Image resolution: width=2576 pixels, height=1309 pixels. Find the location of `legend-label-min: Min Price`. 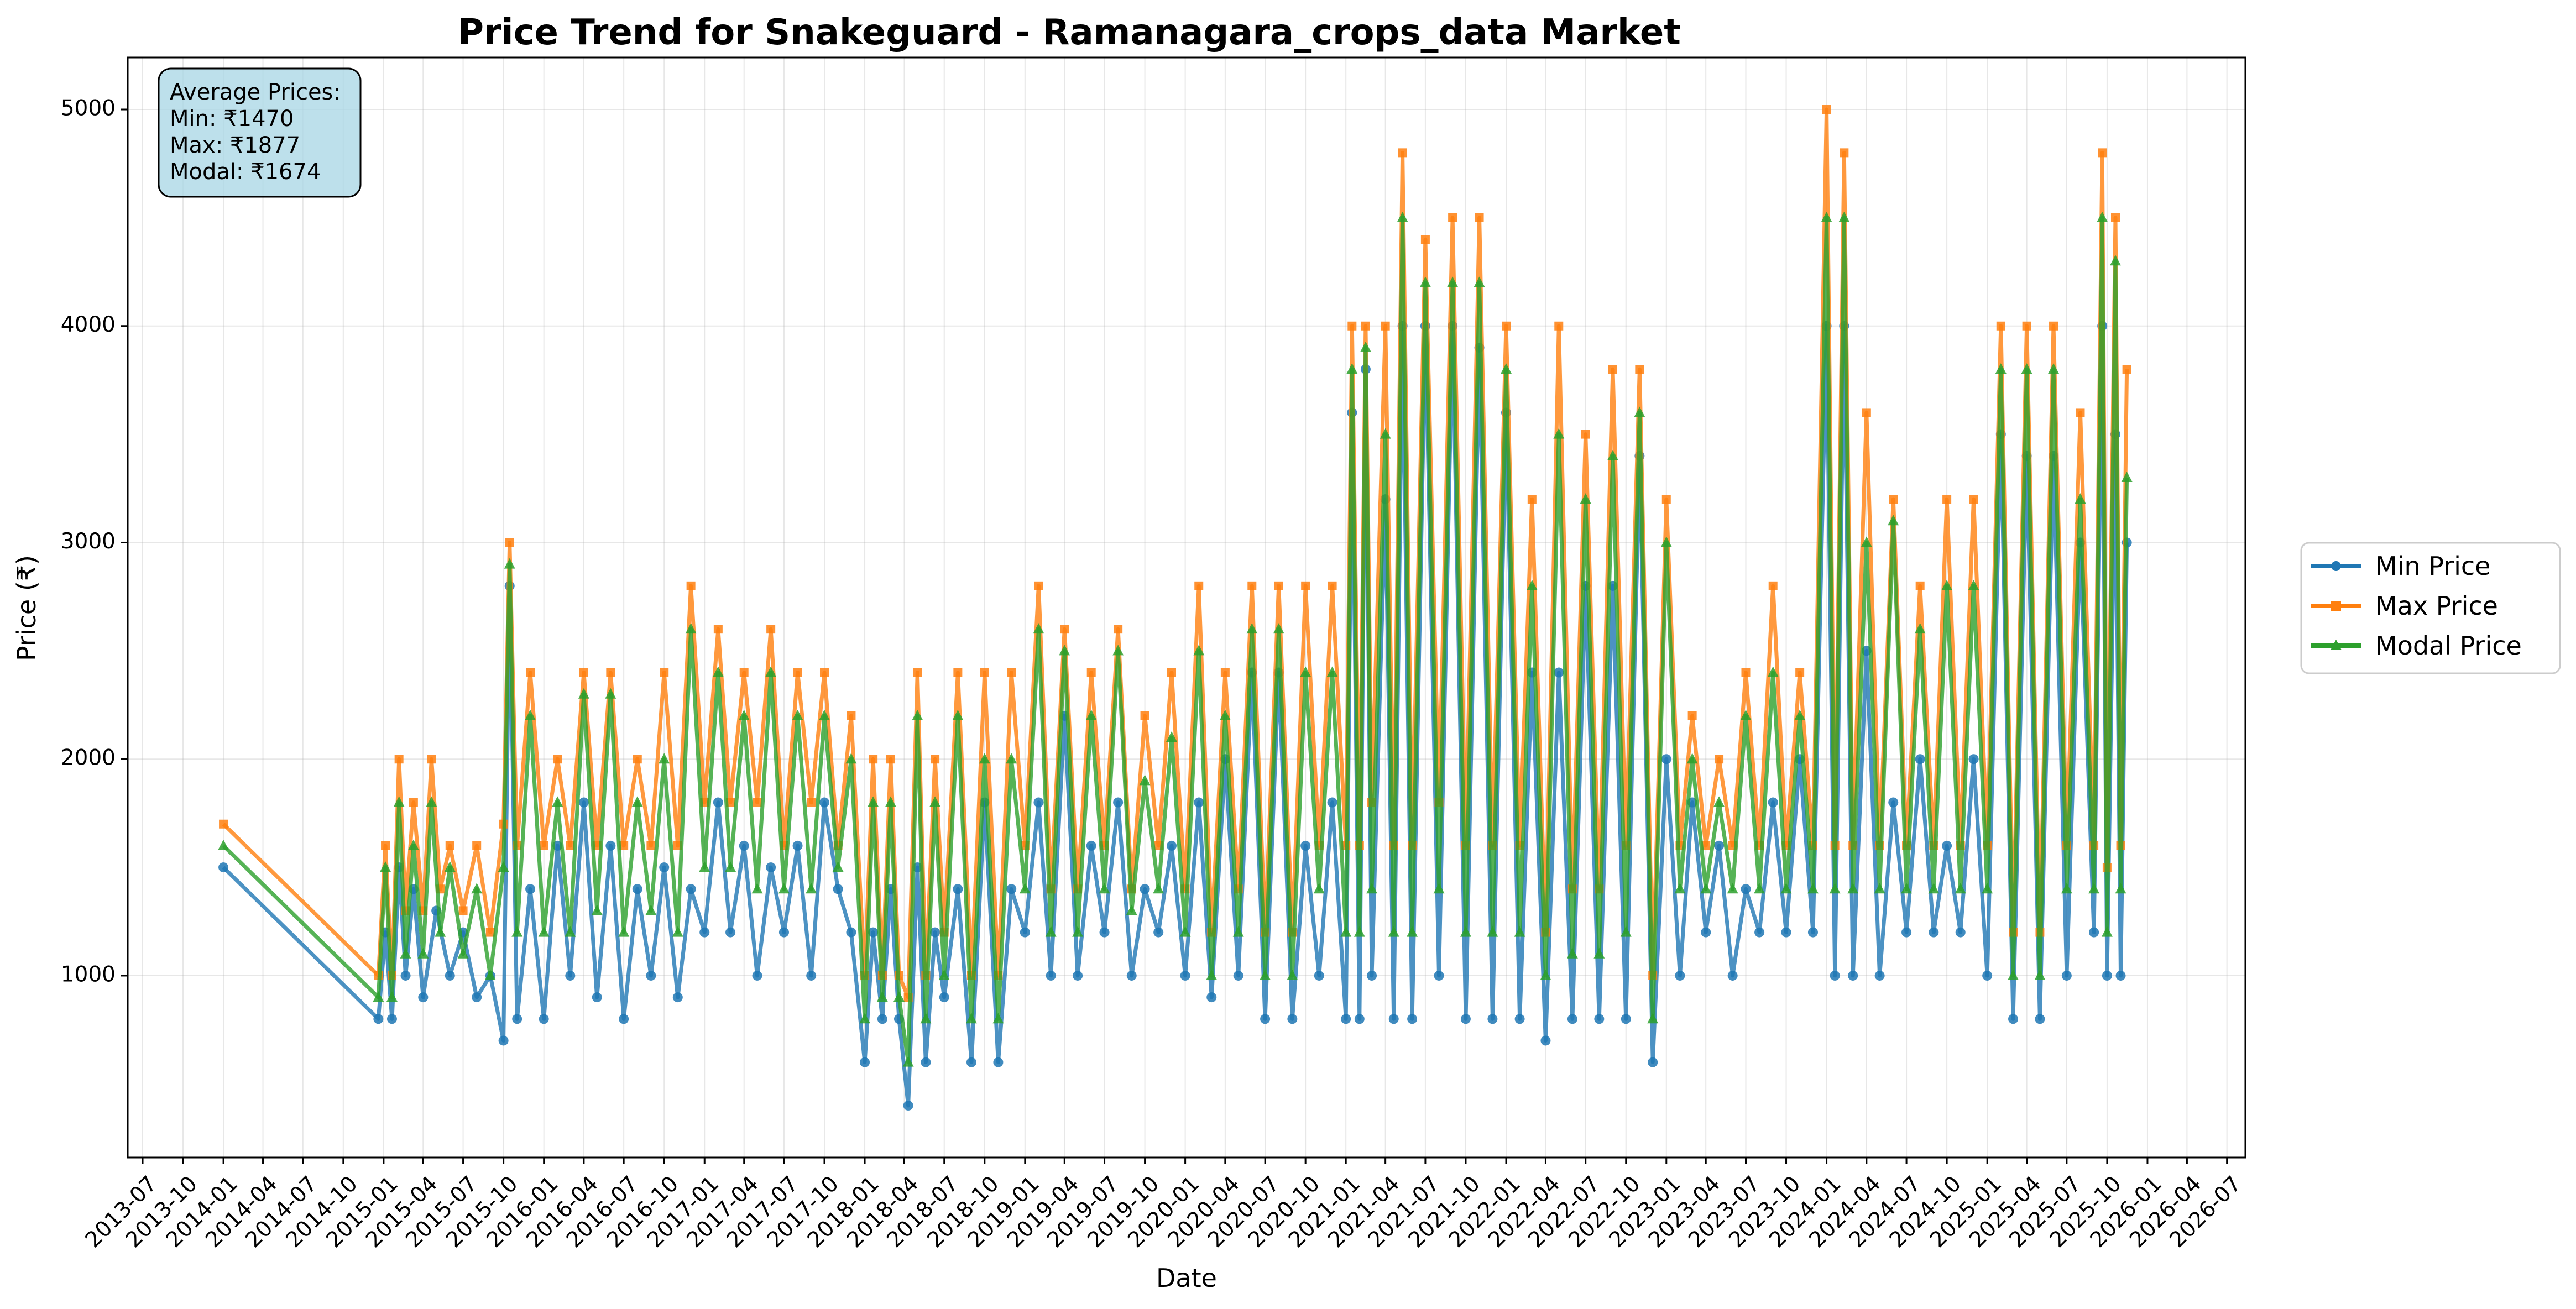

legend-label-min: Min Price is located at coordinates (2432, 566).